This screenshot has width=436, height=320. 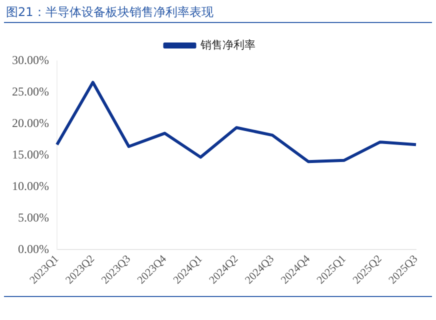 I want to click on y-tick-label: 30.00%, so click(x=30, y=60).